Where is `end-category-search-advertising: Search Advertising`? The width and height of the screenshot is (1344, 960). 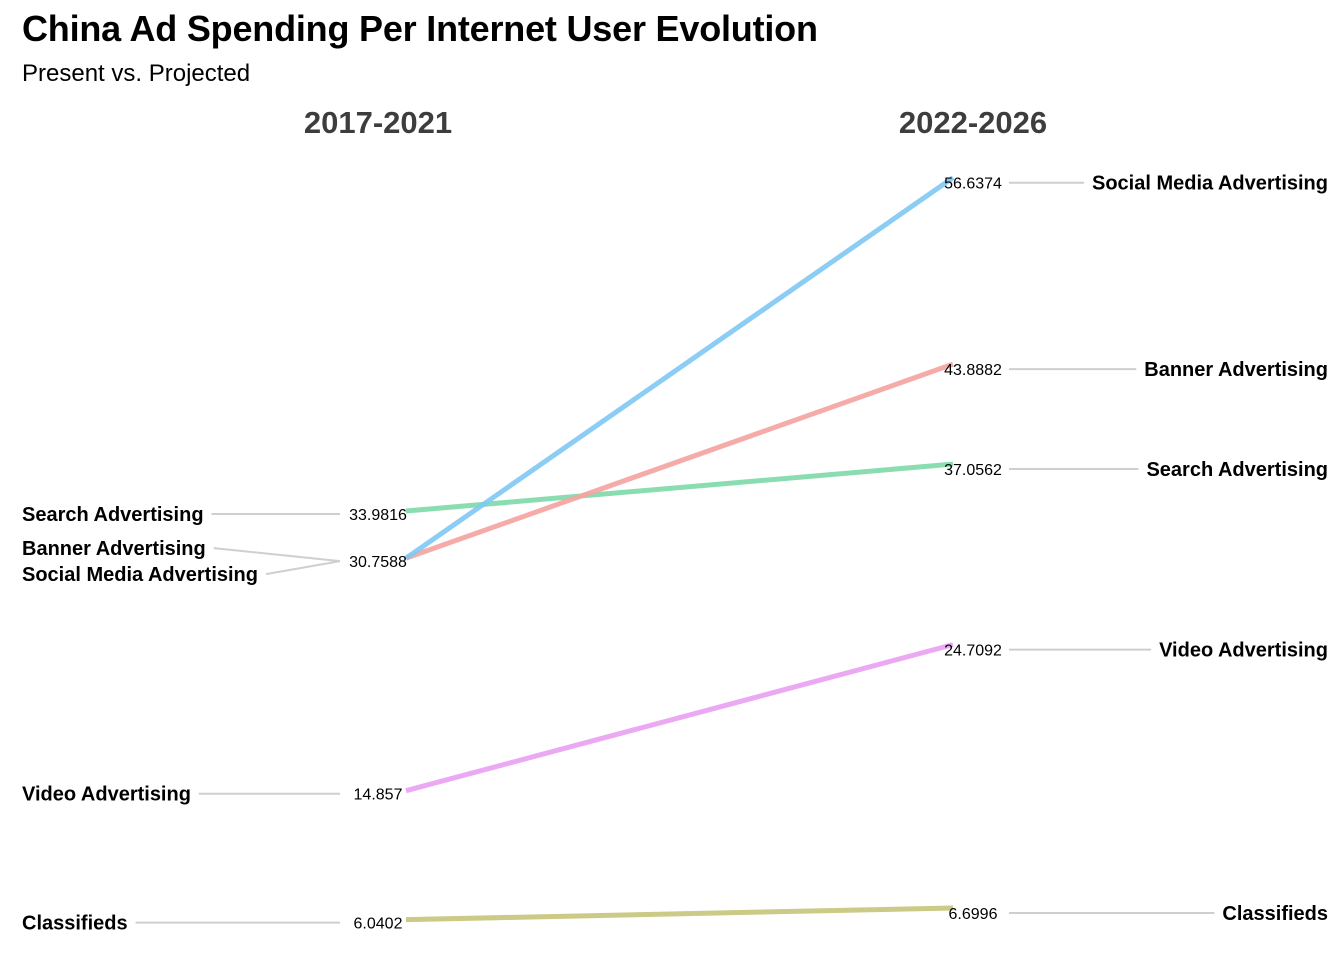
end-category-search-advertising: Search Advertising is located at coordinates (1237, 470).